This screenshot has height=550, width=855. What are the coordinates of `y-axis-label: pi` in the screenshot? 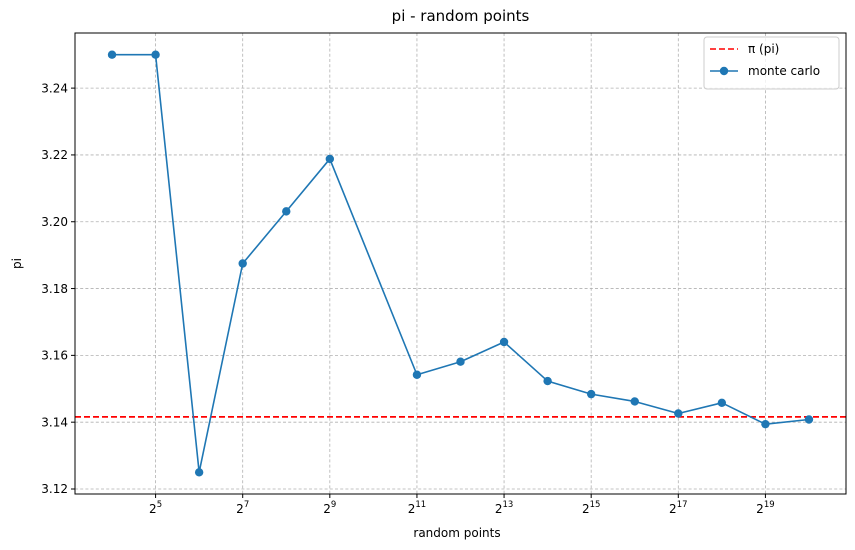 It's located at (17, 263).